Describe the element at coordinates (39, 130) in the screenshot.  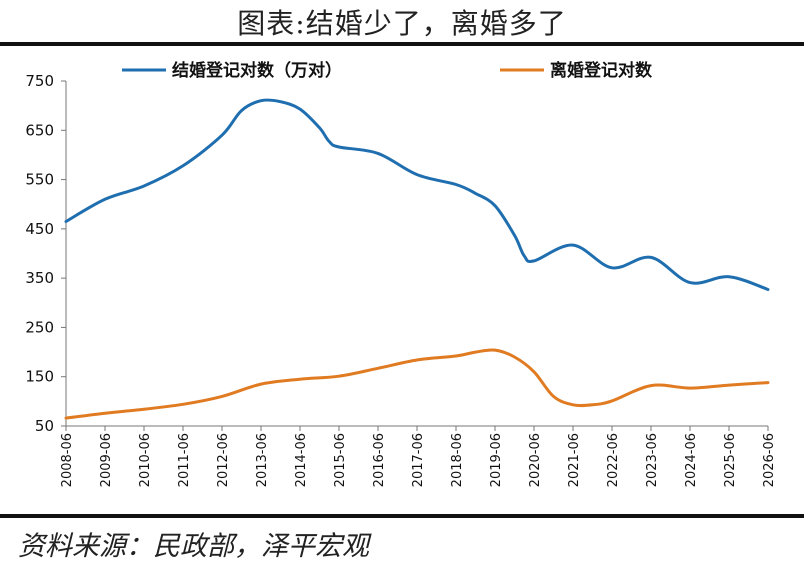
I see `y-tick-label: 650` at that location.